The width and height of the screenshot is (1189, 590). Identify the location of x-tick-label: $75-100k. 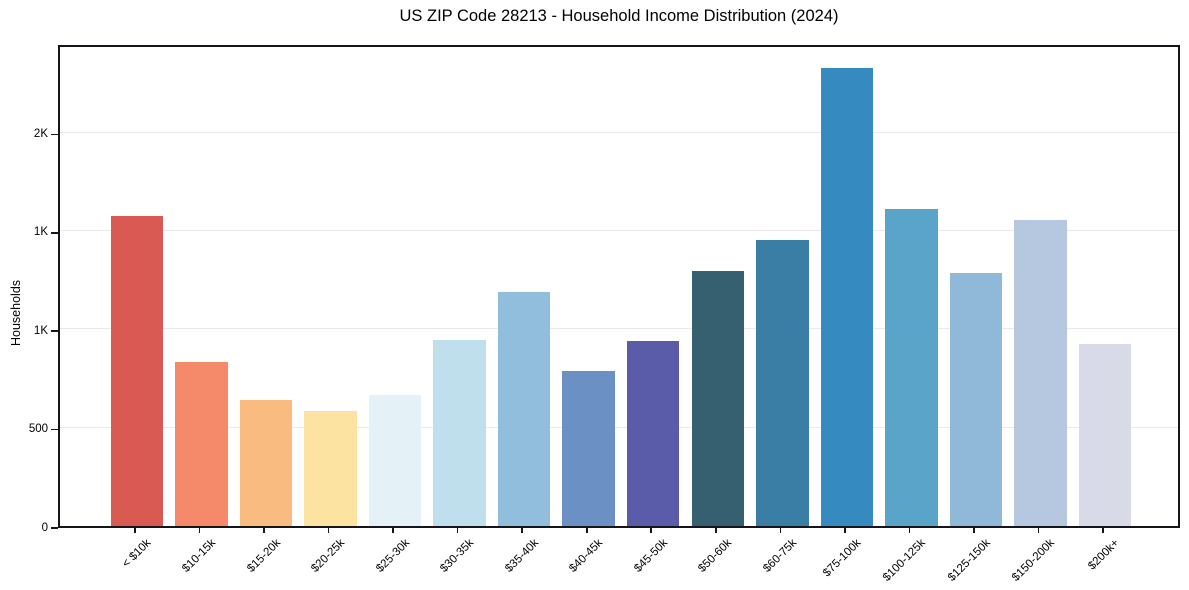
(842, 558).